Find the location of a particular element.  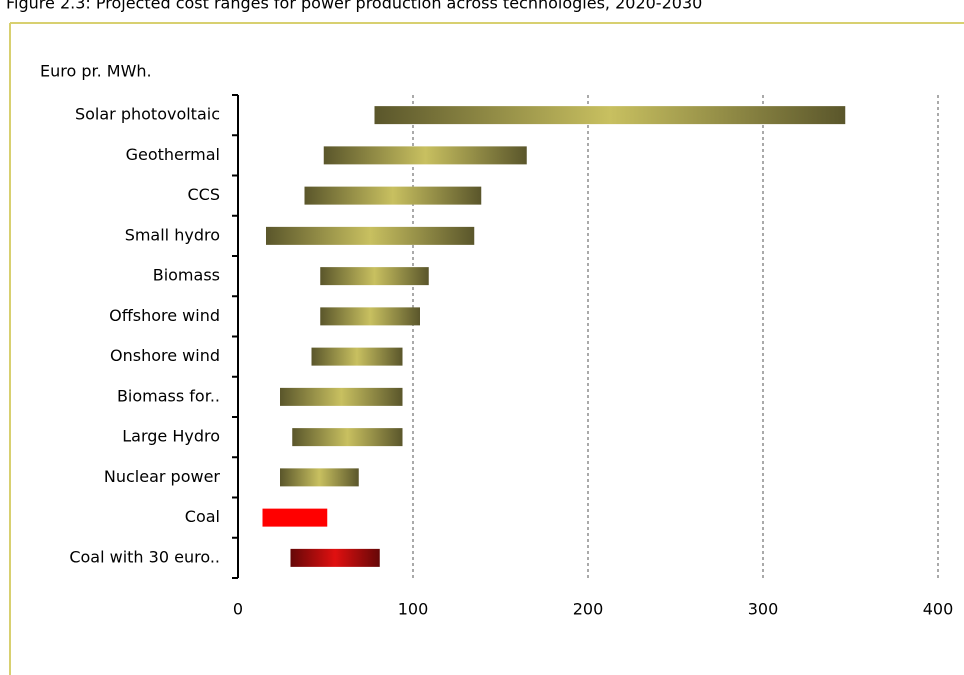

y-tick-label: Biomass is located at coordinates (186, 275).